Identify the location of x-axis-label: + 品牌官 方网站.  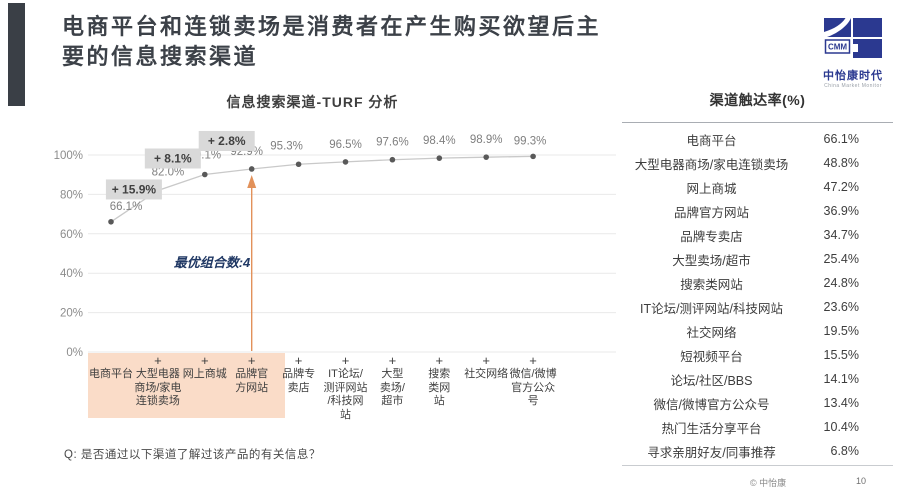
(252, 374).